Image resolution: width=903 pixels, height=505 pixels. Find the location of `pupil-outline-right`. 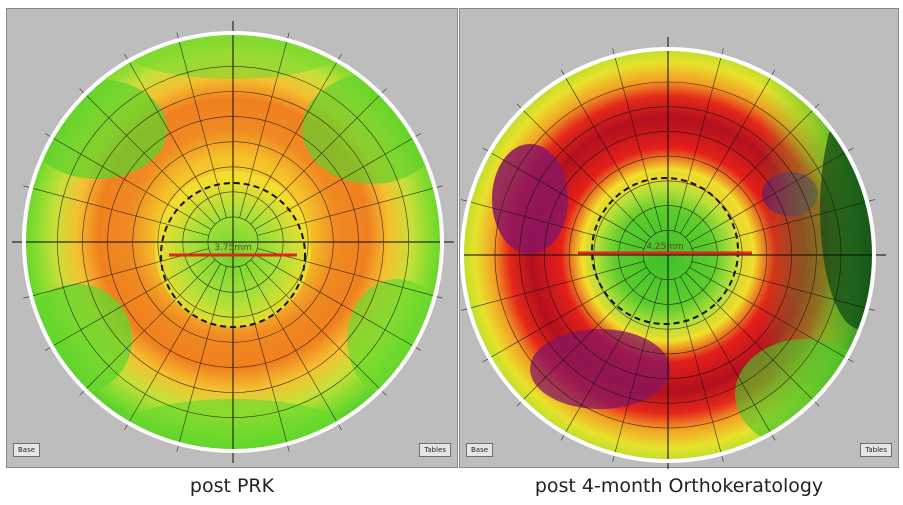

pupil-outline-right is located at coordinates (665, 251).